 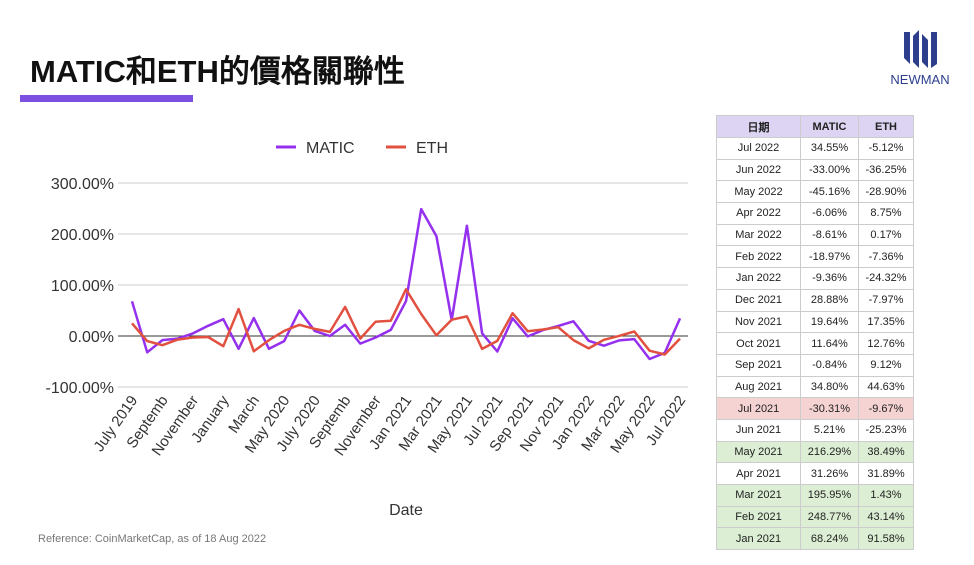 I want to click on table-cell: Jan 2022, so click(x=758, y=278).